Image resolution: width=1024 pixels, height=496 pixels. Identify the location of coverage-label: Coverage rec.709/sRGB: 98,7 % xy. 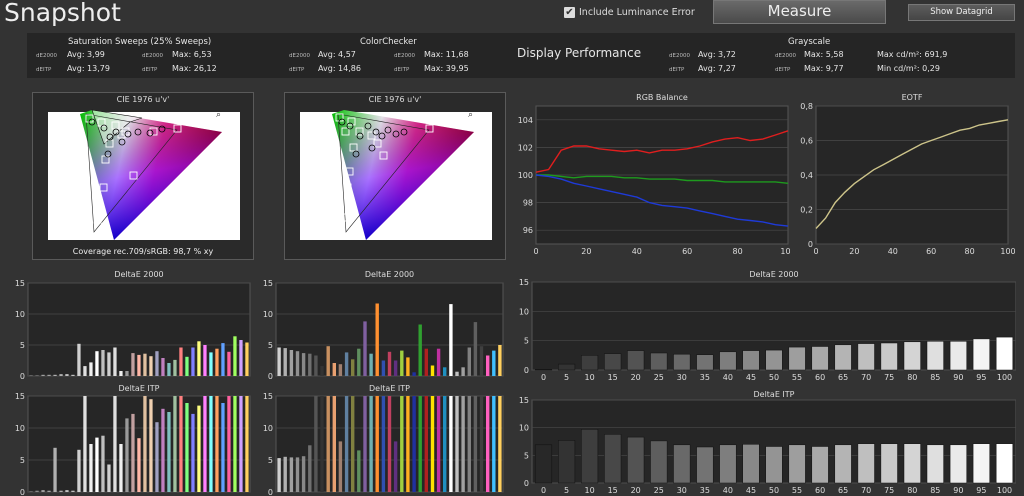
(143, 251).